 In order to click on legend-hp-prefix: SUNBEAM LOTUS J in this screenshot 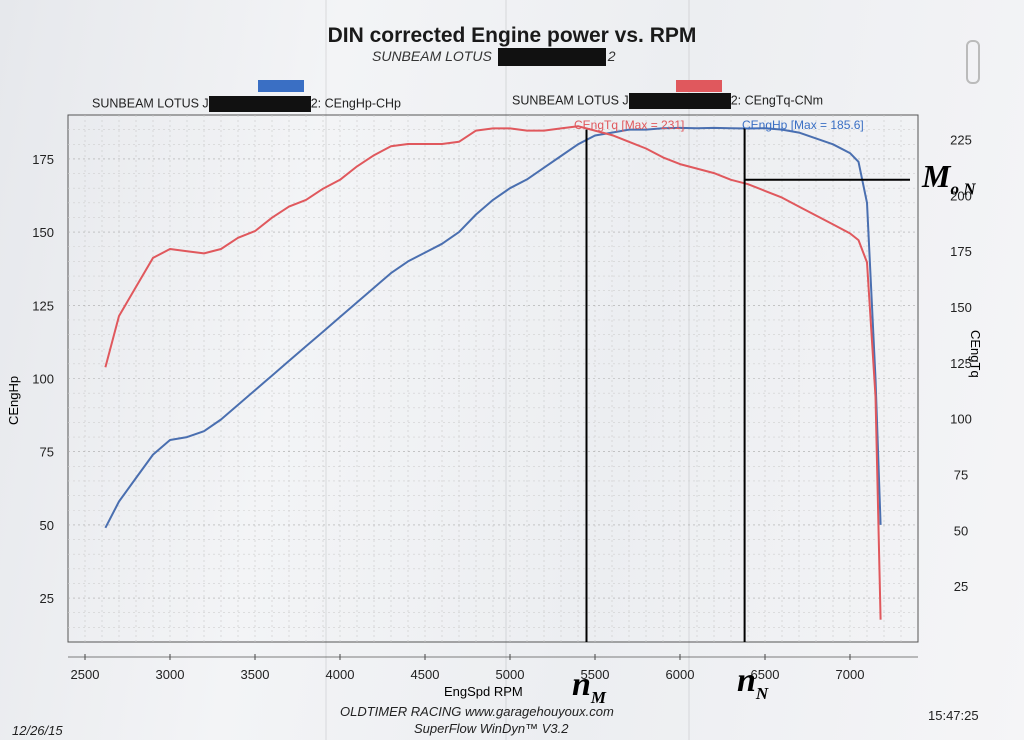, I will do `click(150, 103)`.